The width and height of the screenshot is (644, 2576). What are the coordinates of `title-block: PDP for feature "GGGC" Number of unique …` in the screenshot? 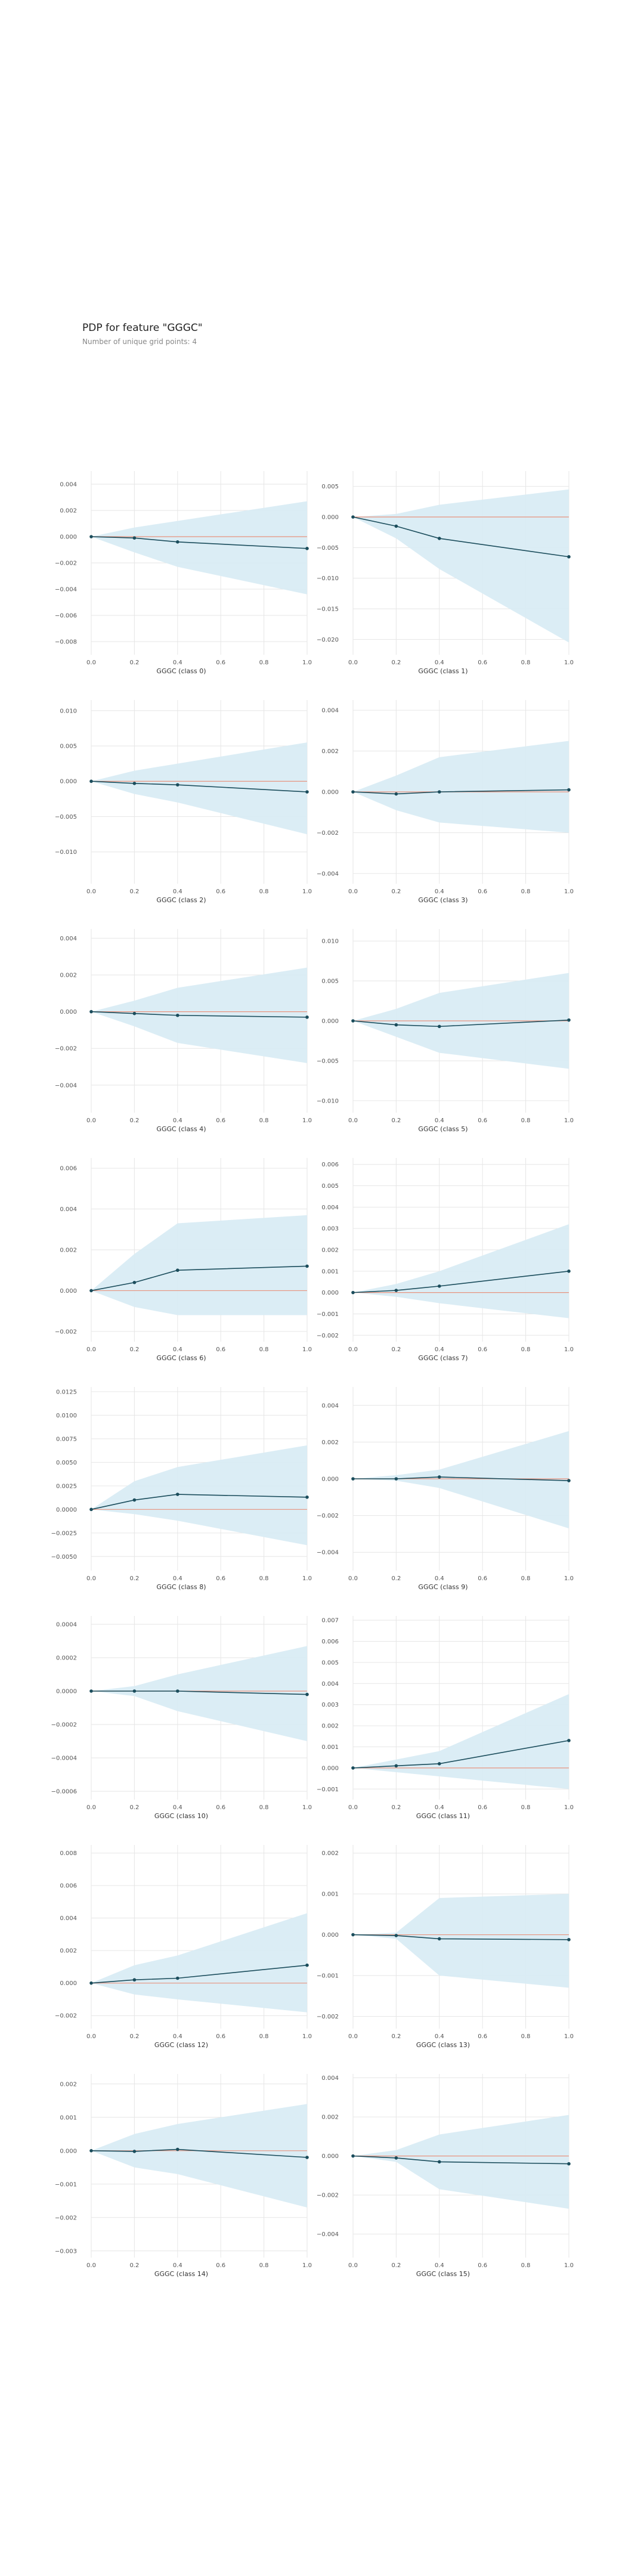 It's located at (143, 334).